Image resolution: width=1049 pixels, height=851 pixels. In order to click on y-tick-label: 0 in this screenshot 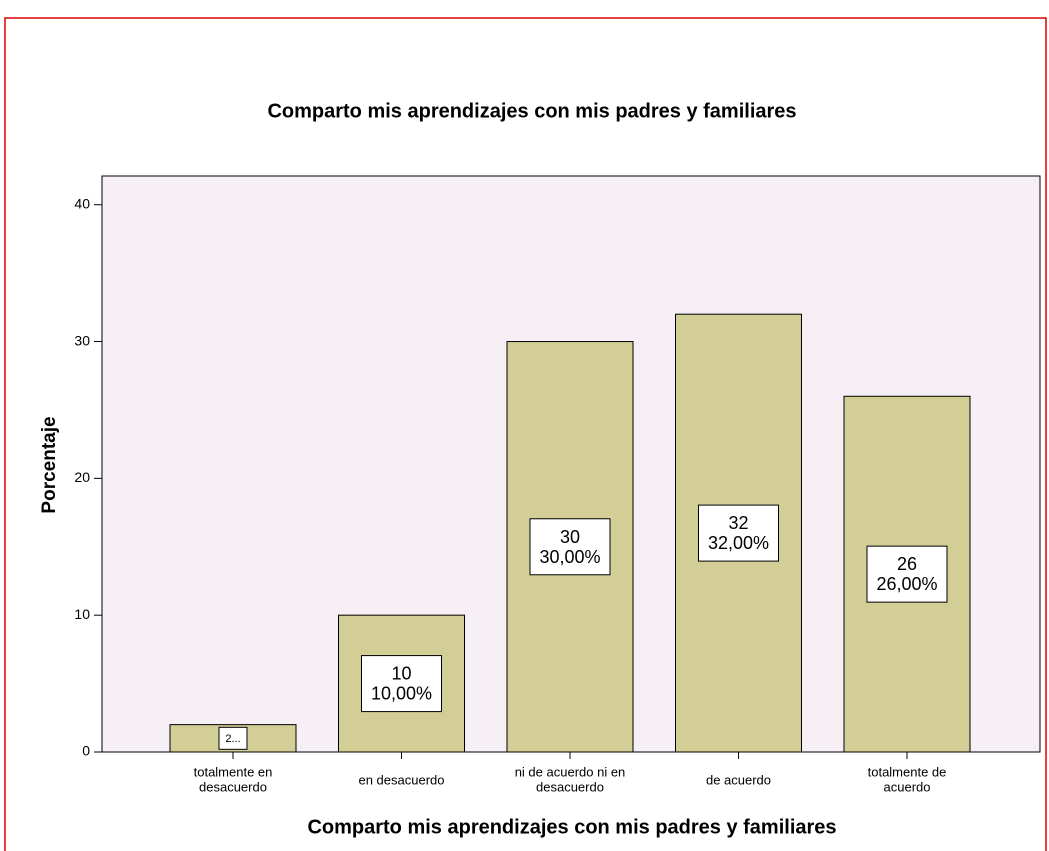, I will do `click(86, 751)`.